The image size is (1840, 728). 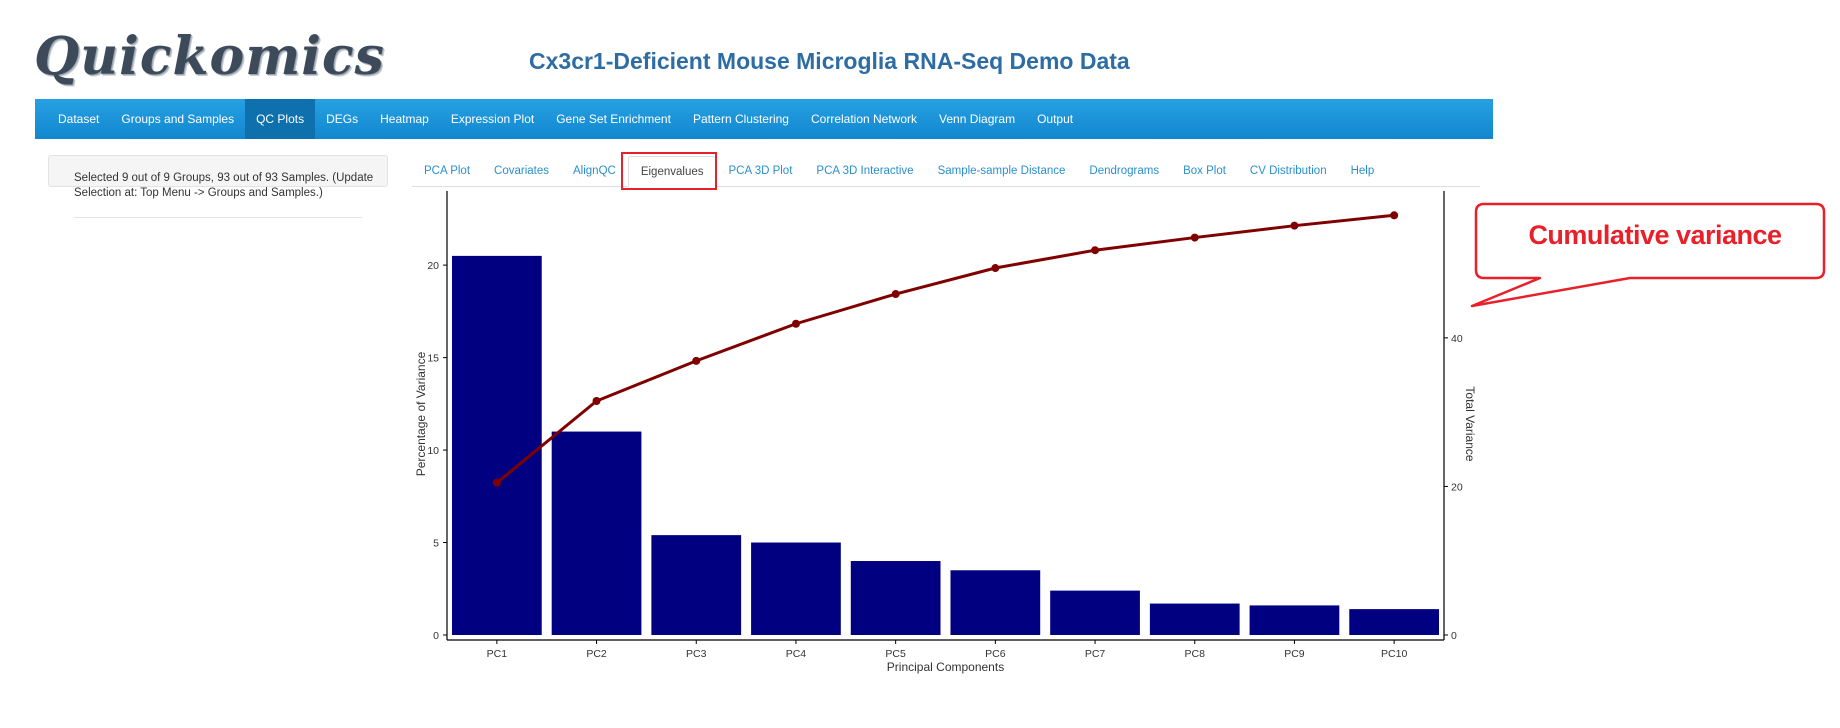 I want to click on tab-covariates: Covariates, so click(x=521, y=171).